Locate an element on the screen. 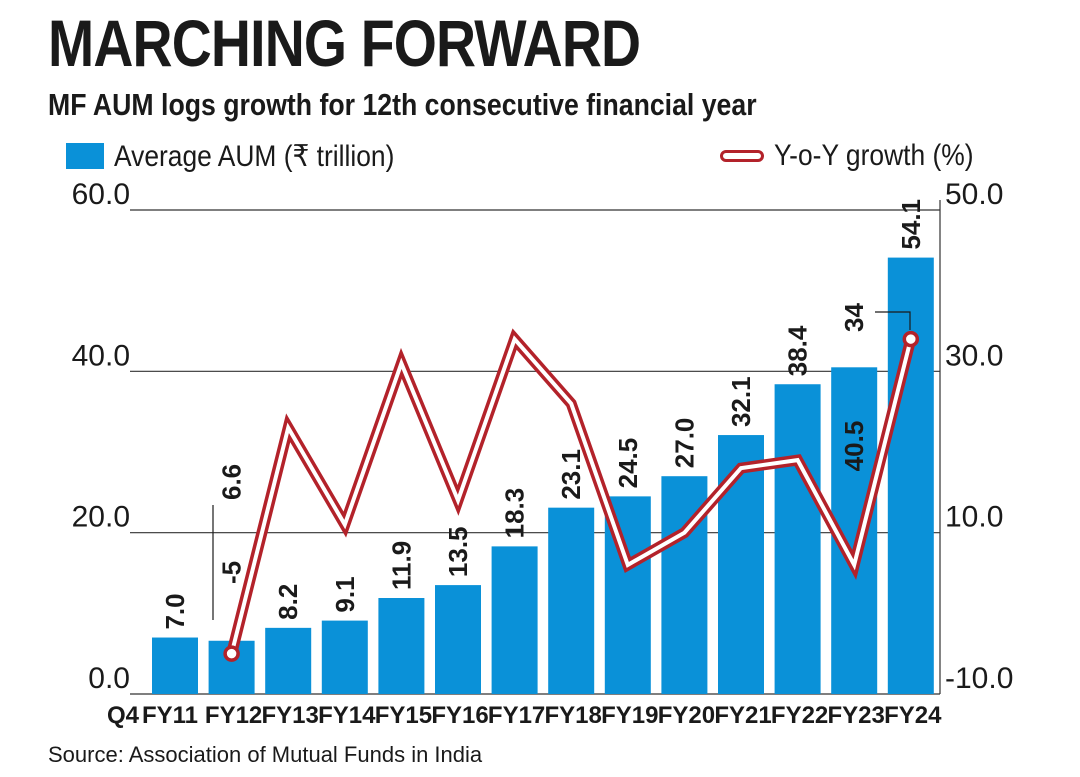 This screenshot has height=777, width=1080. bar-value-label: 23.1 is located at coordinates (571, 474).